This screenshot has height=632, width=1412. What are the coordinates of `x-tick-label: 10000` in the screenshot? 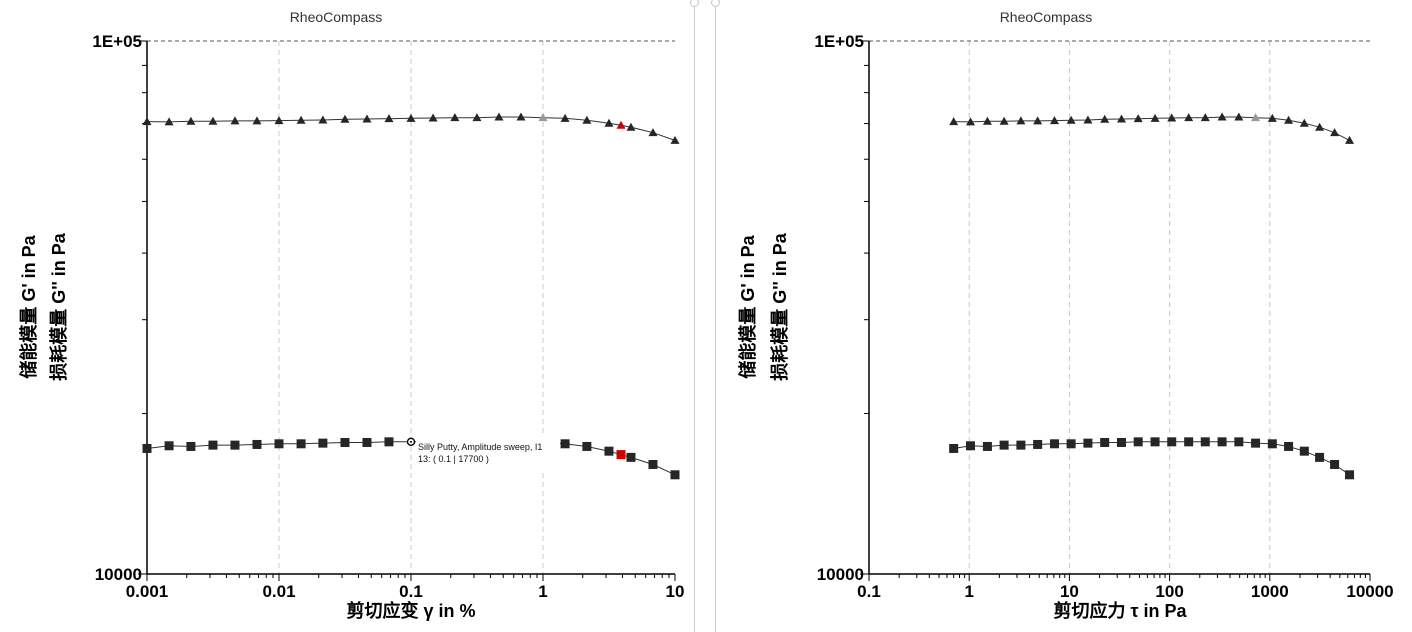 It's located at (1369, 591).